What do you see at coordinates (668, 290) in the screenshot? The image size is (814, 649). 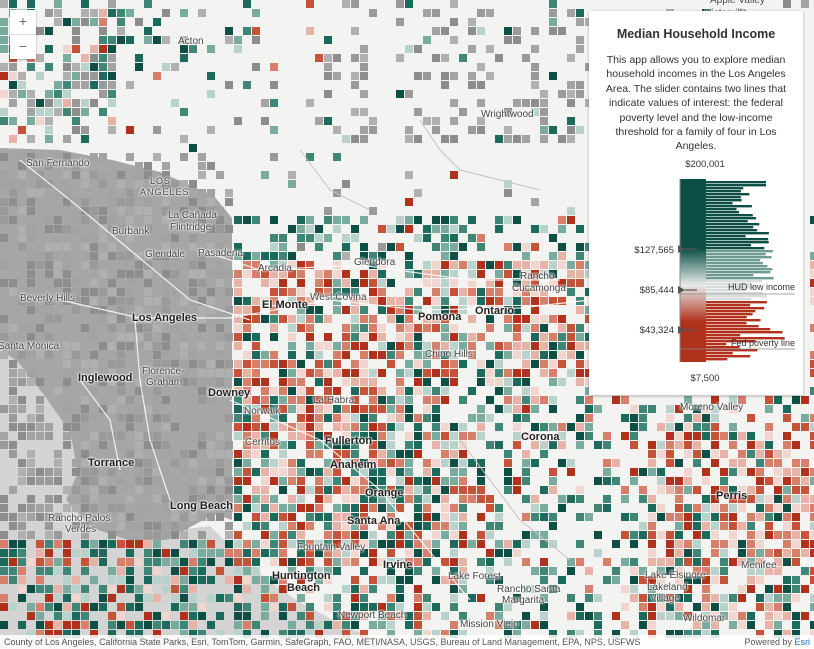 I see `slider-thumb-mid: $85,444` at bounding box center [668, 290].